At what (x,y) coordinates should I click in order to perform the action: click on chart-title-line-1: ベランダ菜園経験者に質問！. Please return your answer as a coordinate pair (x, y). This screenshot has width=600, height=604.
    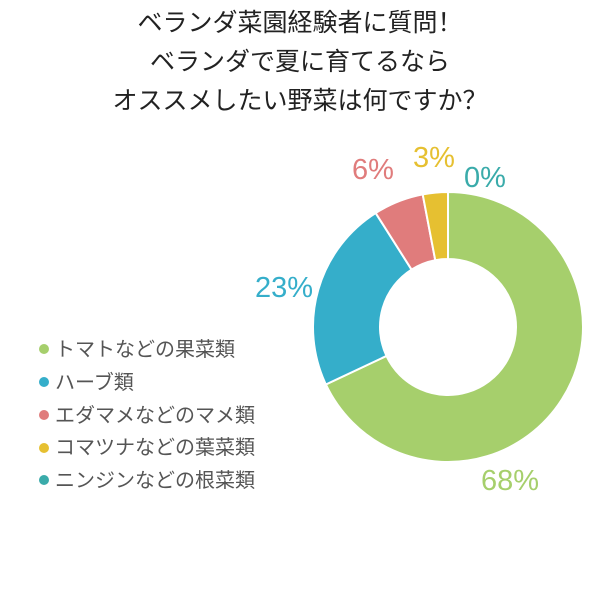
    Looking at the image, I should click on (300, 22).